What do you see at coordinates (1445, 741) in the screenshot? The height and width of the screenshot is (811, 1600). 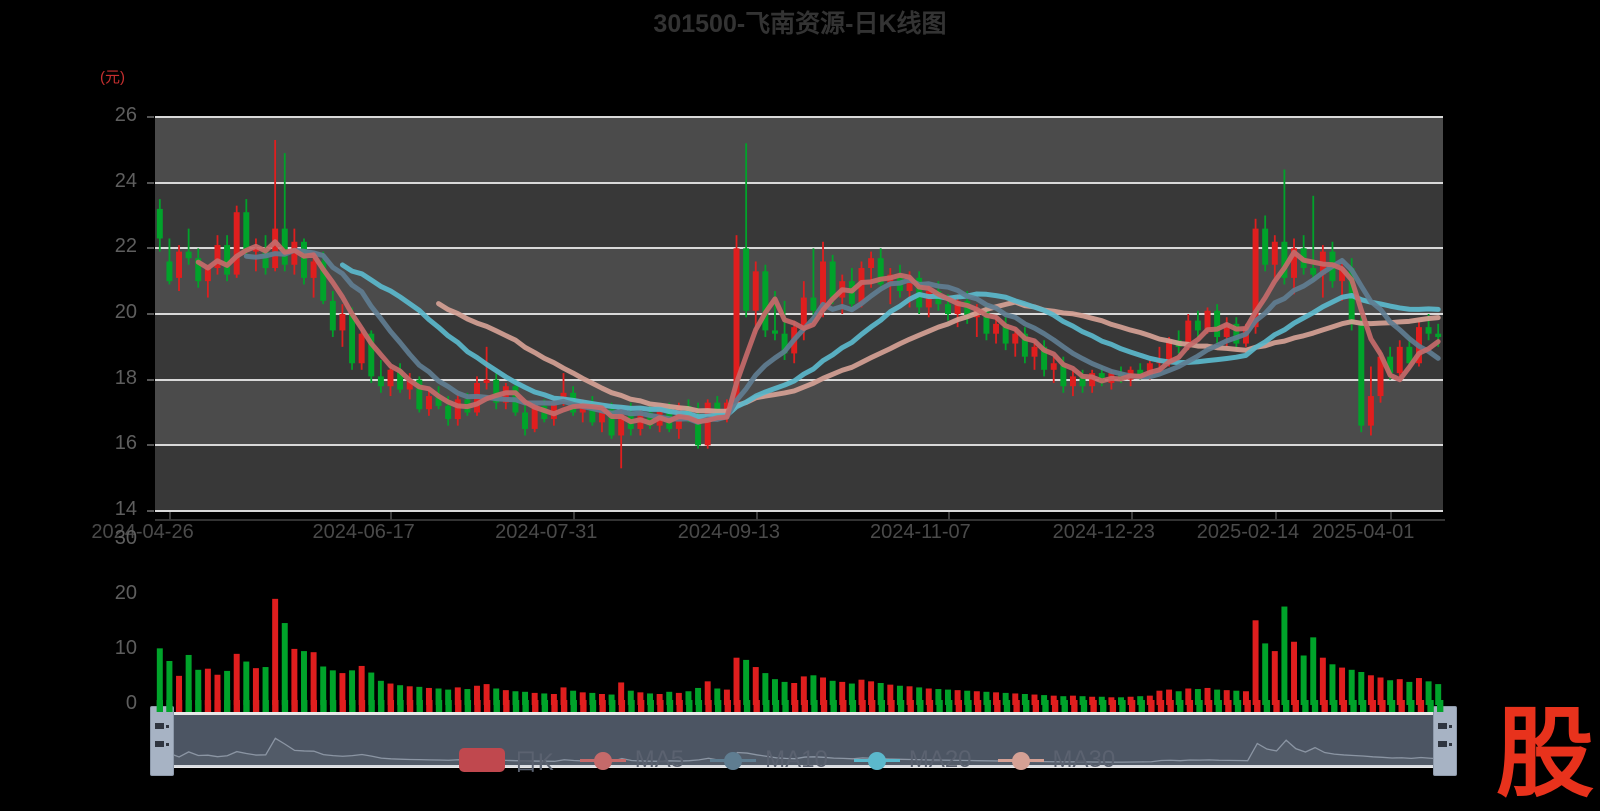 I see `datazoom-handle-right` at bounding box center [1445, 741].